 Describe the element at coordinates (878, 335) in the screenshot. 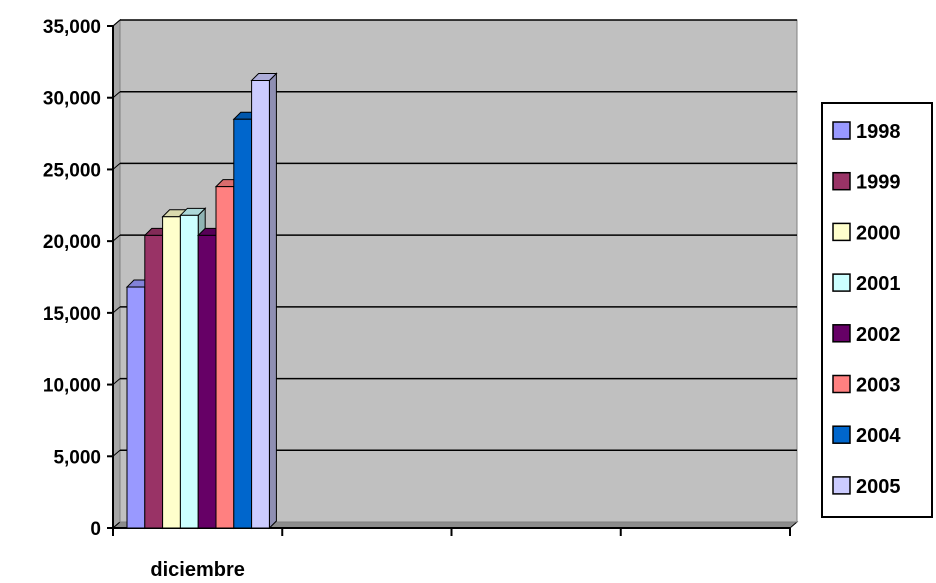

I see `legend-label: 2002` at that location.